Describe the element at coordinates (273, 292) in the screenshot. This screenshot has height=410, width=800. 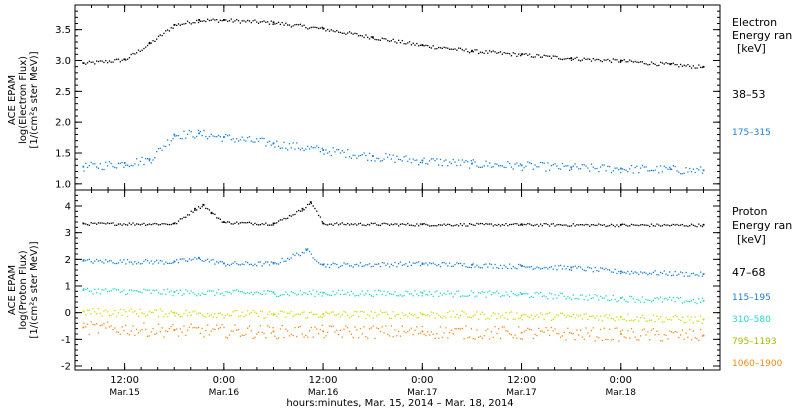
I see `proton-series-3-point` at that location.